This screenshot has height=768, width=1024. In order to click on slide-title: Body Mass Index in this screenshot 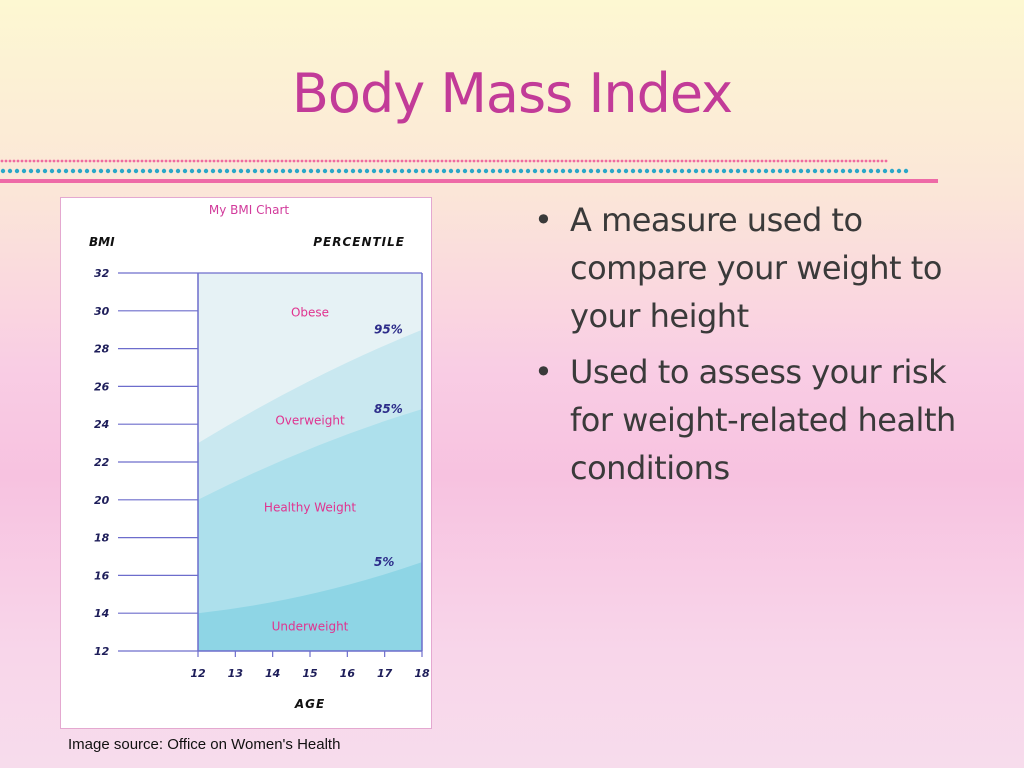, I will do `click(512, 93)`.